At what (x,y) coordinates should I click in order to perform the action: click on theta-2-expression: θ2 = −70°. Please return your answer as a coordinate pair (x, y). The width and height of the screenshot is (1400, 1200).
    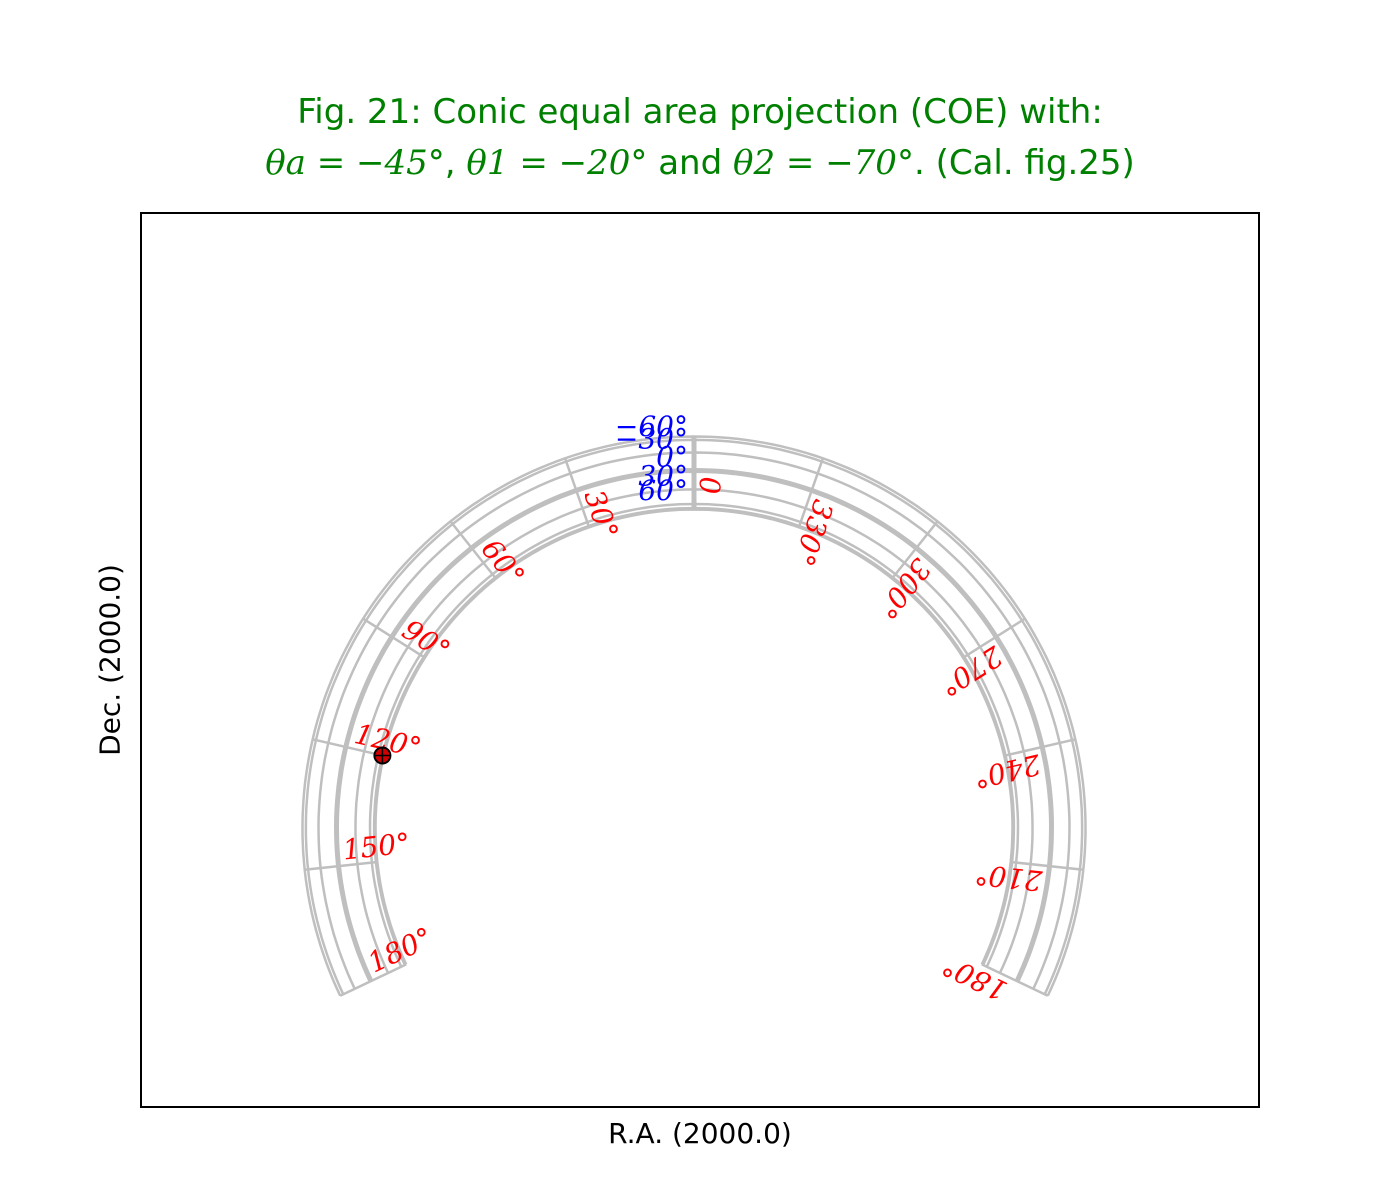
    Looking at the image, I should click on (823, 163).